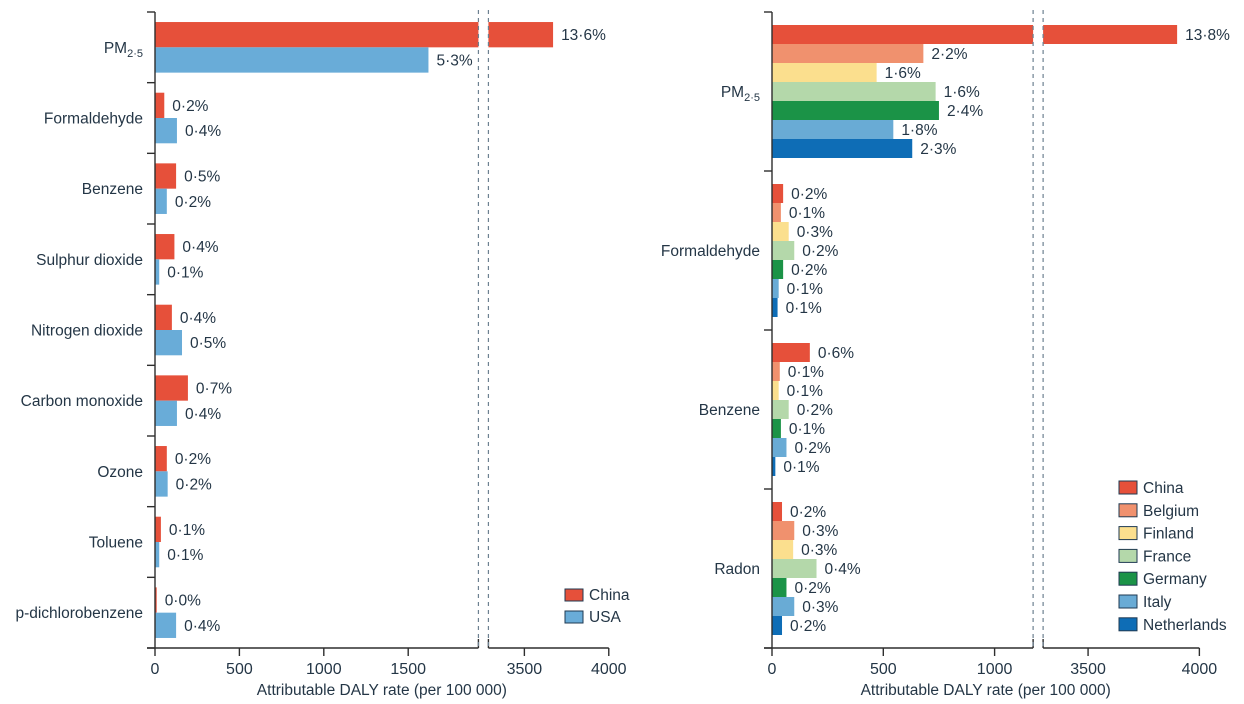 The height and width of the screenshot is (704, 1244). I want to click on category-label: Toluene, so click(116, 543).